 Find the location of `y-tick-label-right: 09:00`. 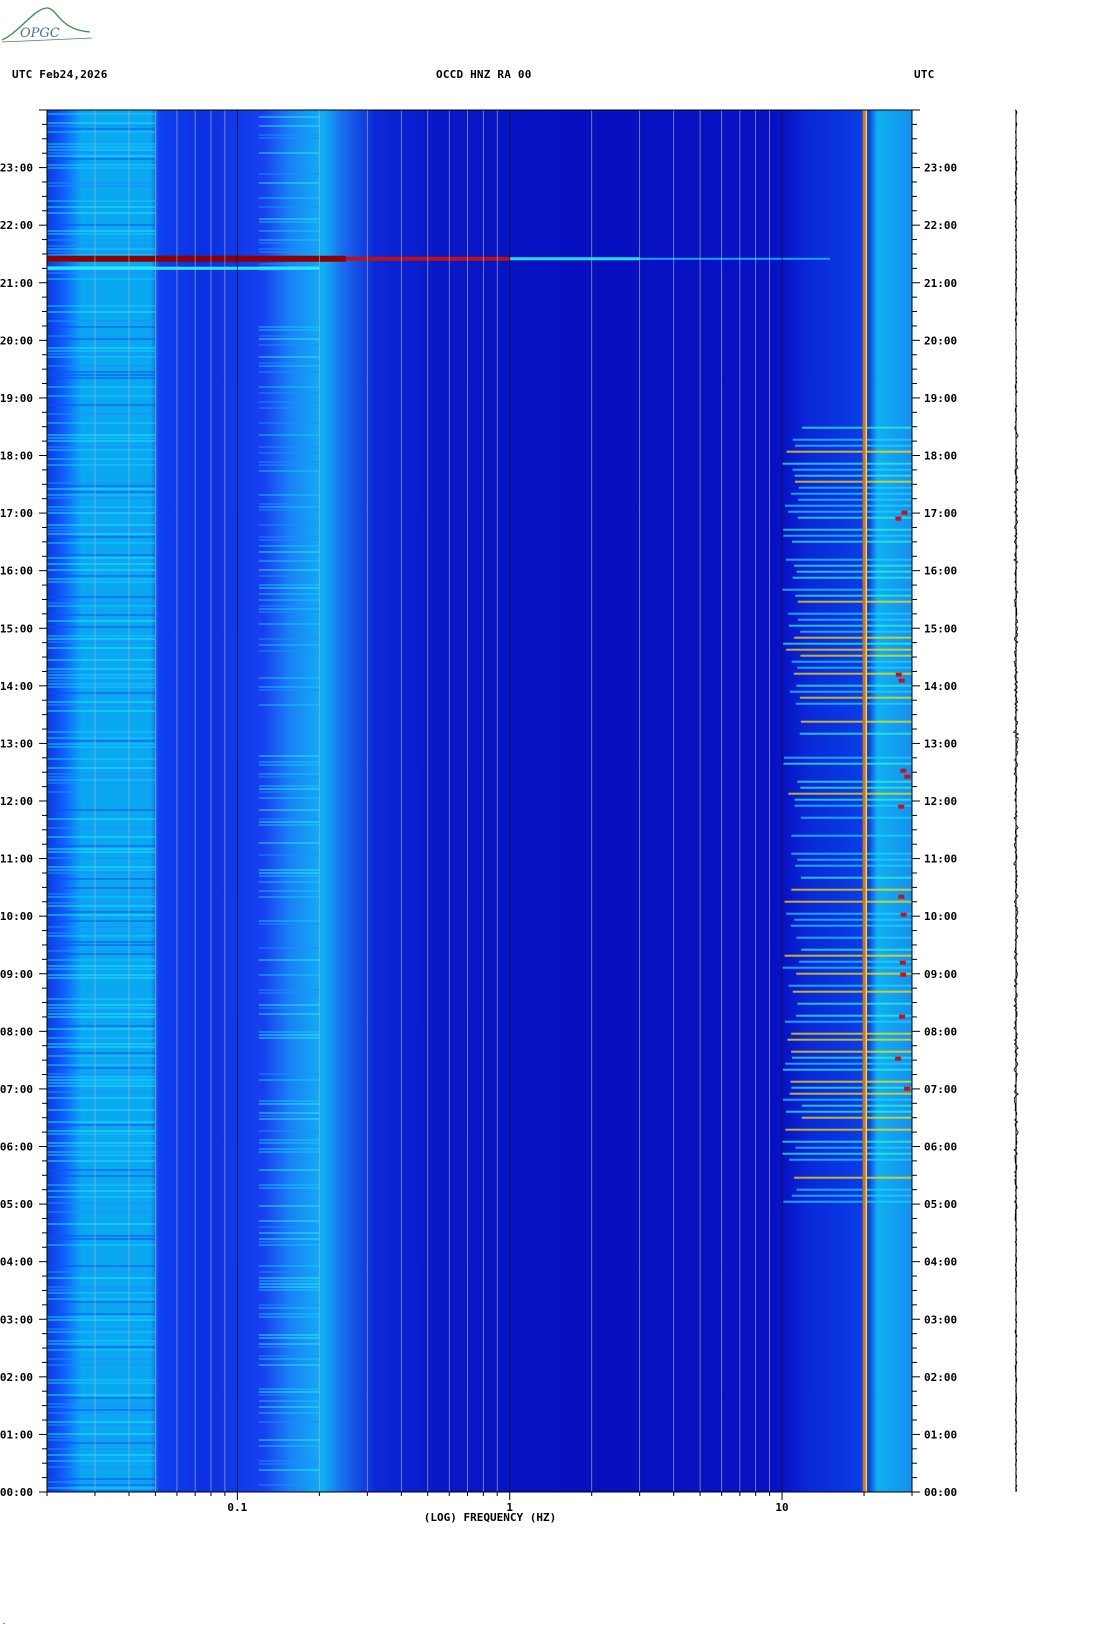

y-tick-label-right: 09:00 is located at coordinates (940, 974).